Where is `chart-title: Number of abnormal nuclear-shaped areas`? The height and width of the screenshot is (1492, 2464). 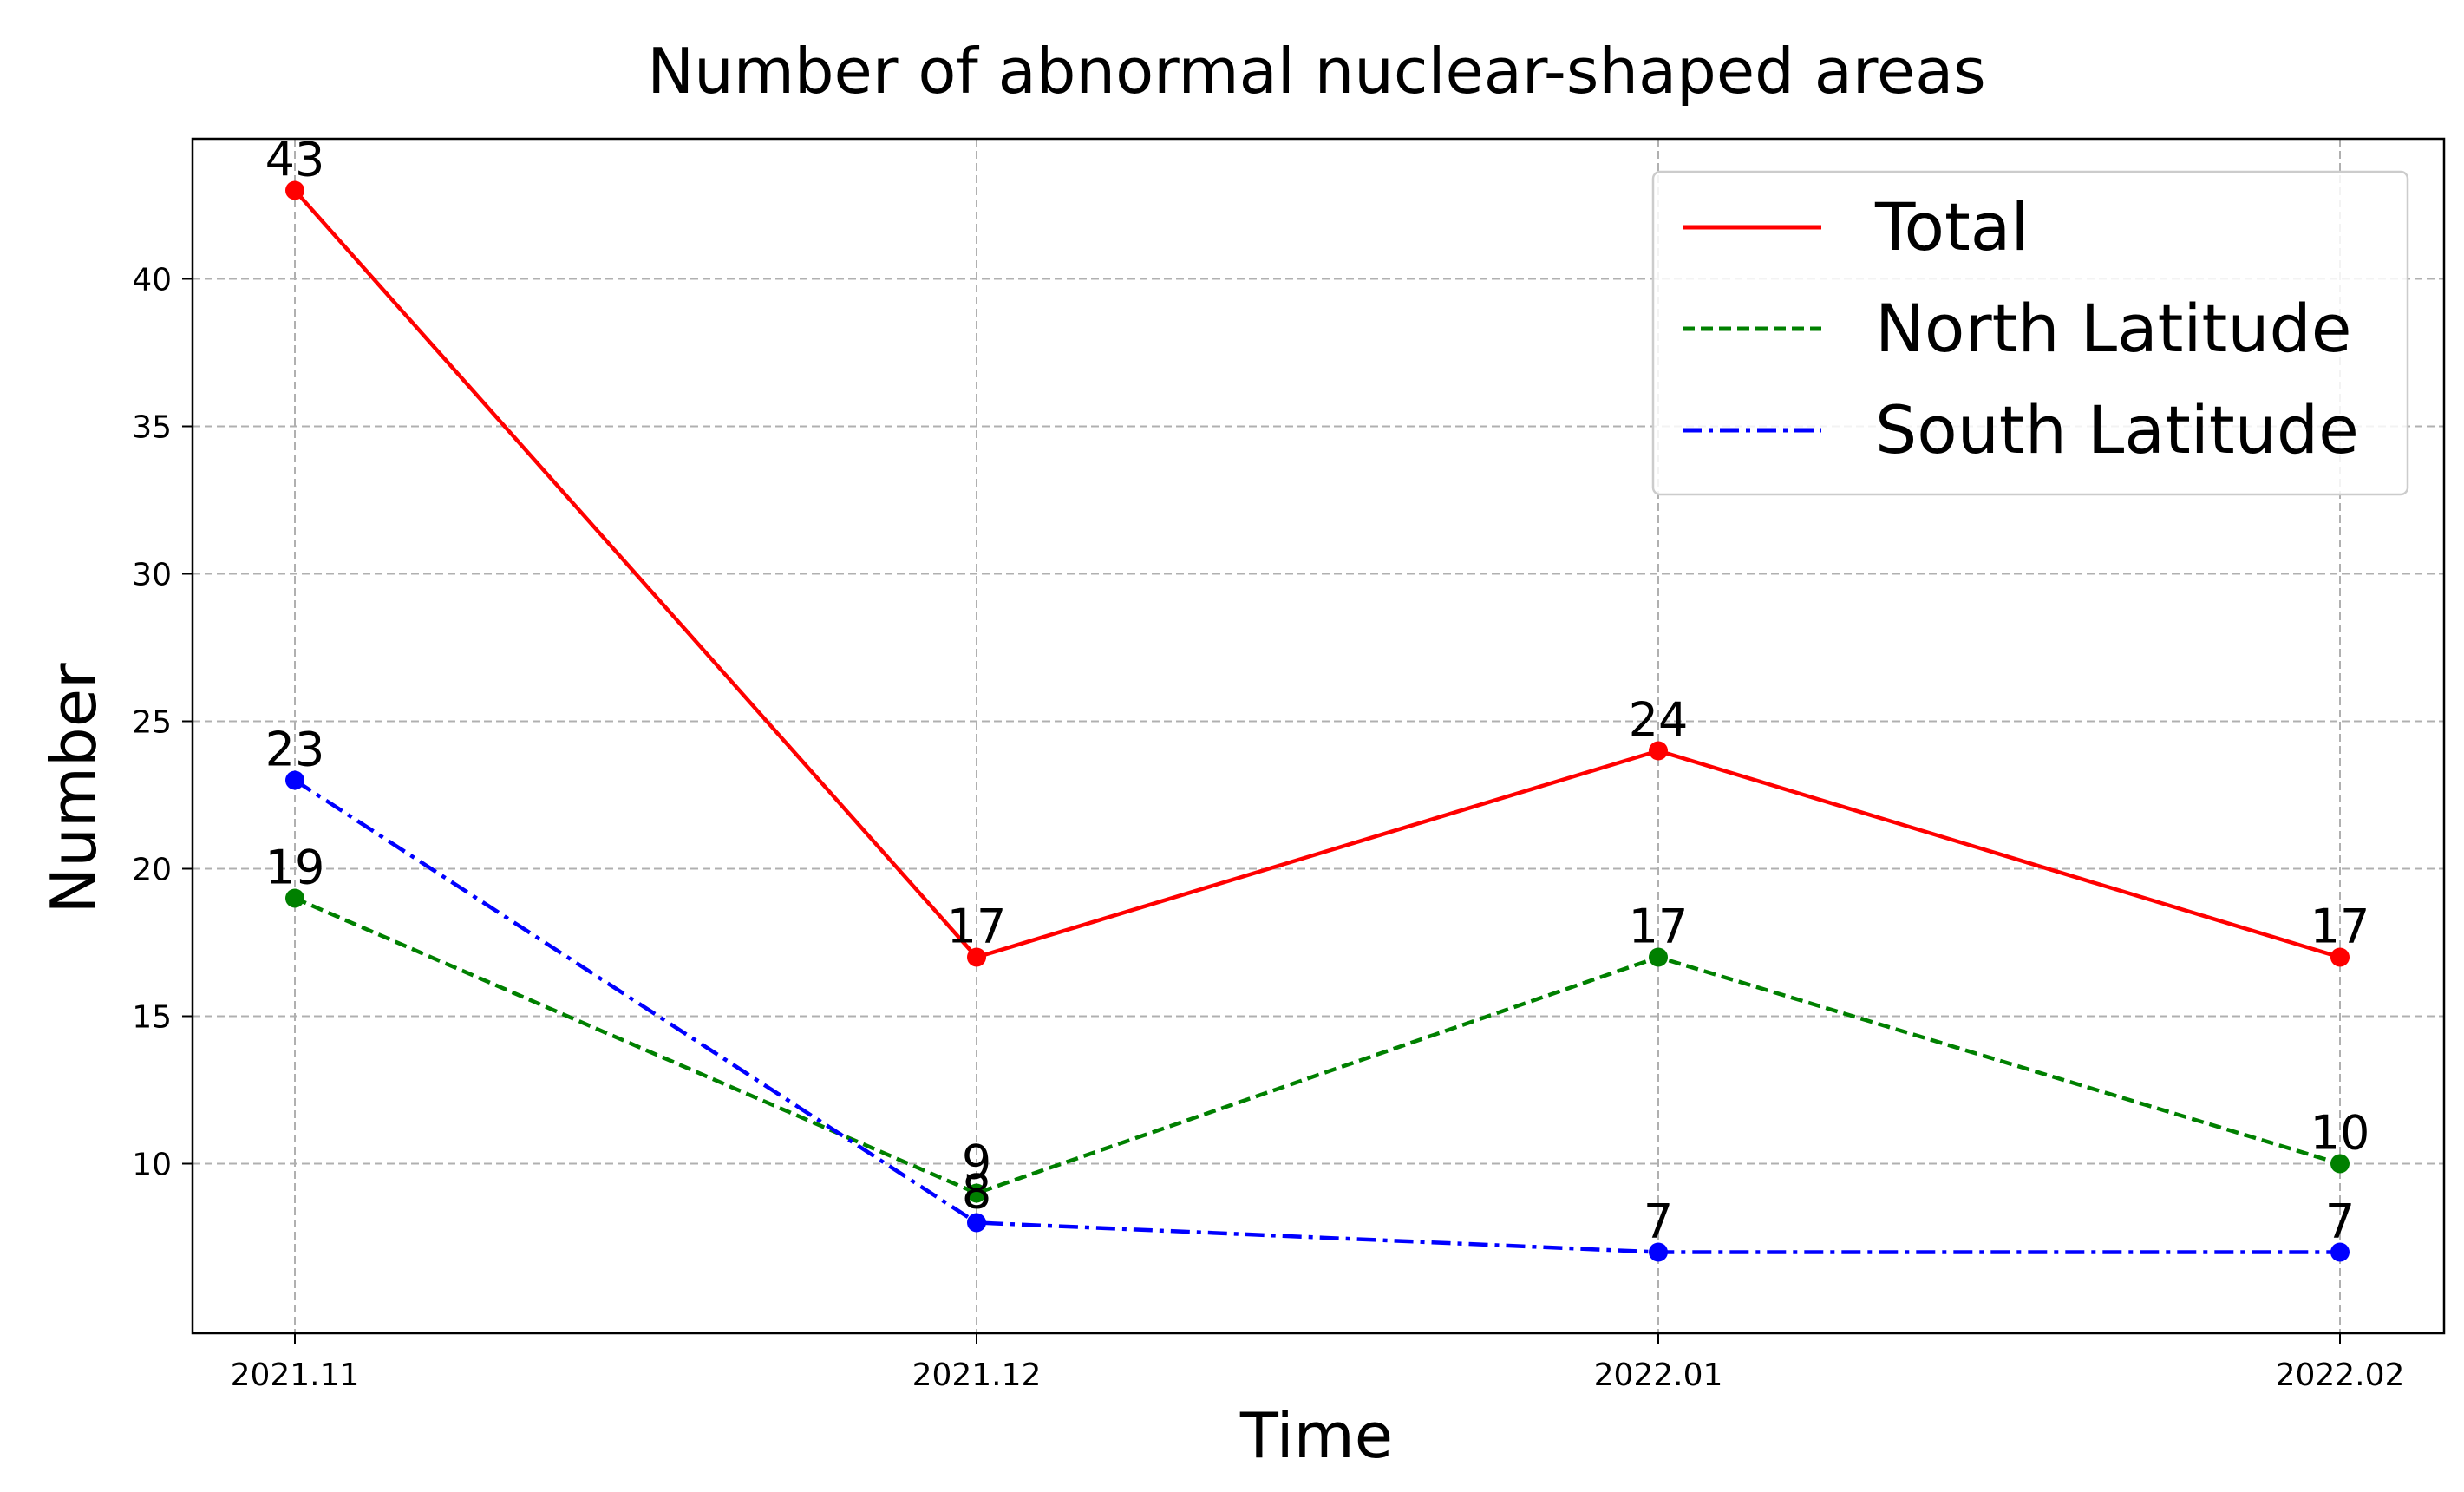
chart-title: Number of abnormal nuclear-shaped areas is located at coordinates (1316, 72).